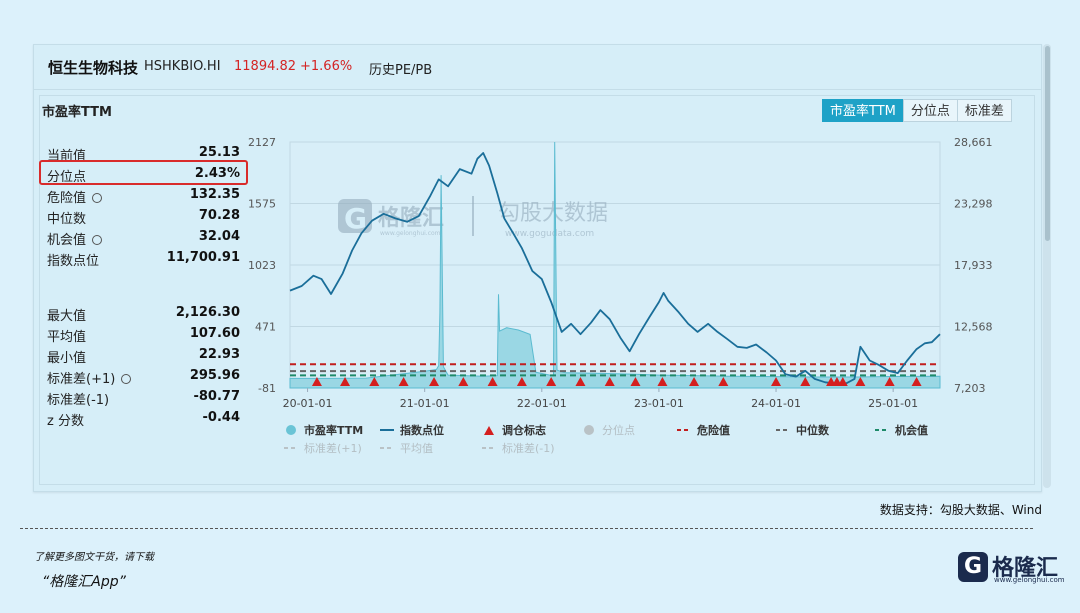  I want to click on stat-value: 107.60, so click(214, 333).